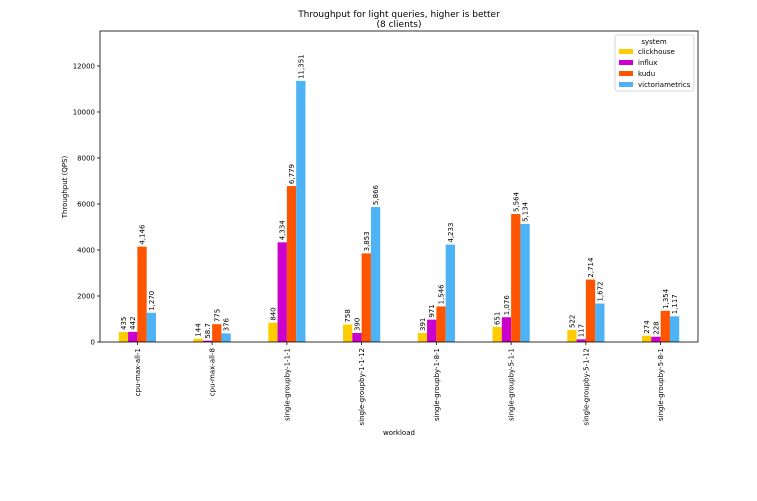 The image size is (757, 501). What do you see at coordinates (432, 310) in the screenshot?
I see `data-label: 971` at bounding box center [432, 310].